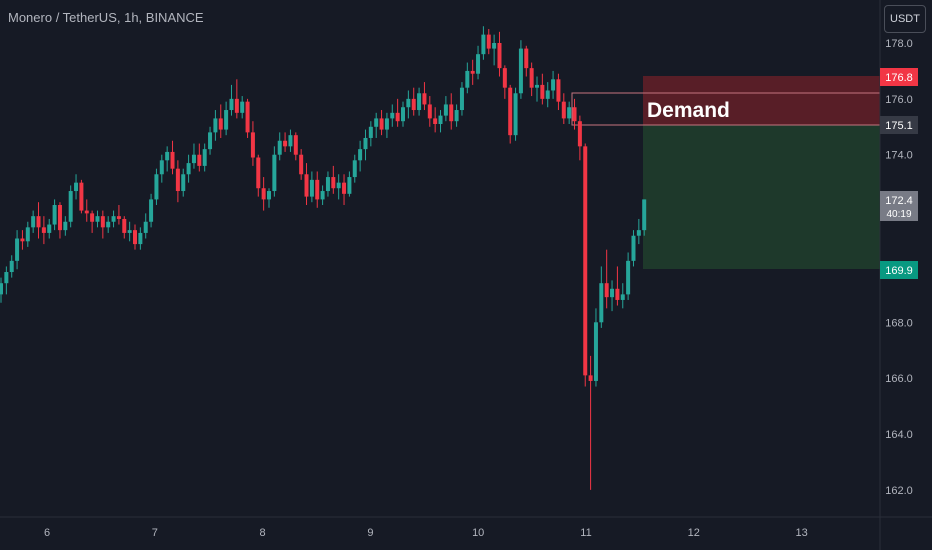 The height and width of the screenshot is (550, 932). I want to click on time-axis: 6 7 8 9 10 11 12 13, so click(426, 533).